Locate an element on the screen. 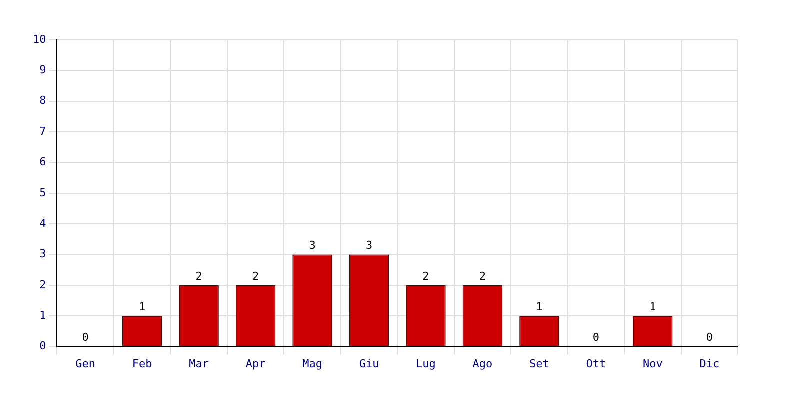  y-tick-label: 7 is located at coordinates (43, 131).